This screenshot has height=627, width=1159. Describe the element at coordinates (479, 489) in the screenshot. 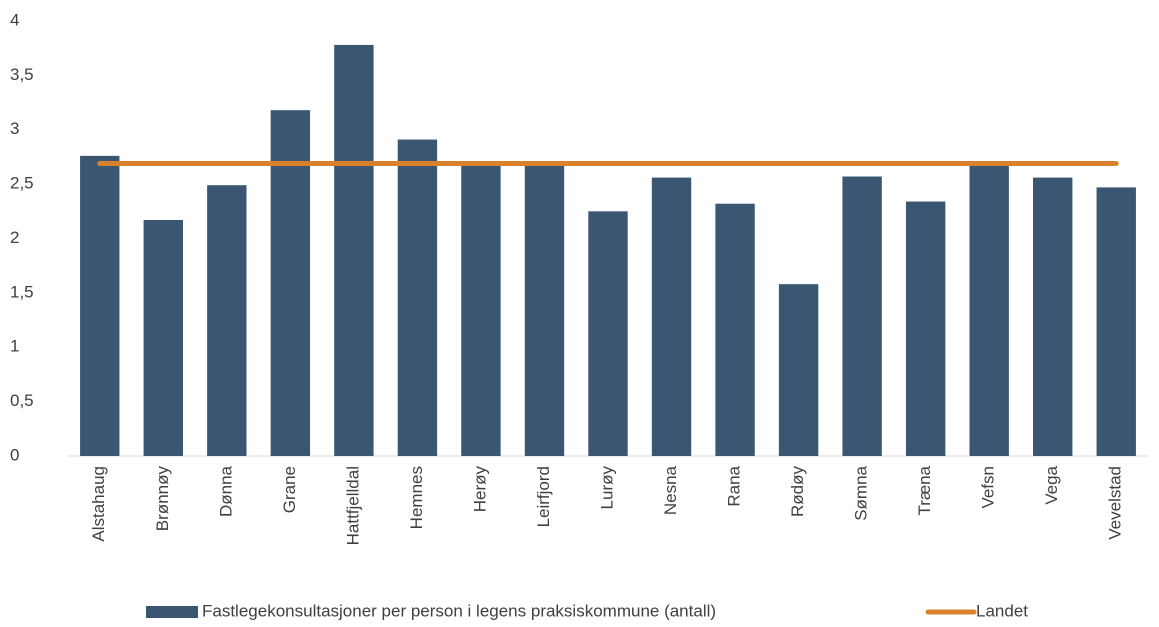

I see `x-tick-label: Herøy` at that location.